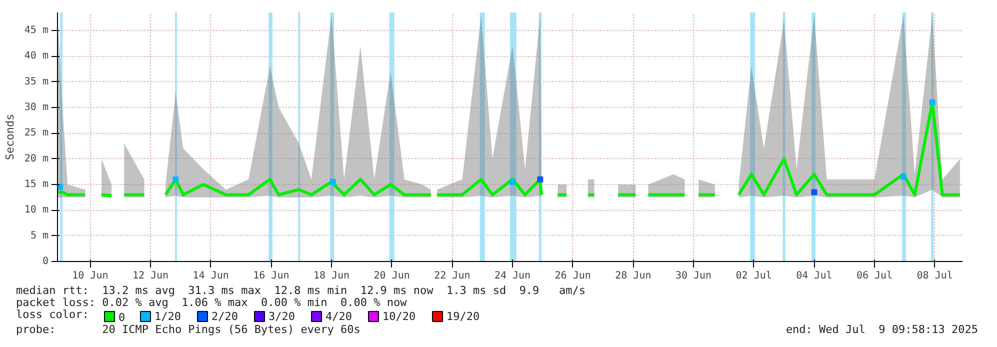 This screenshot has height=347, width=997. What do you see at coordinates (188, 329) in the screenshot?
I see `text: probe: 20 ICMP Echo Pings (56 Bytes) every 60s` at bounding box center [188, 329].